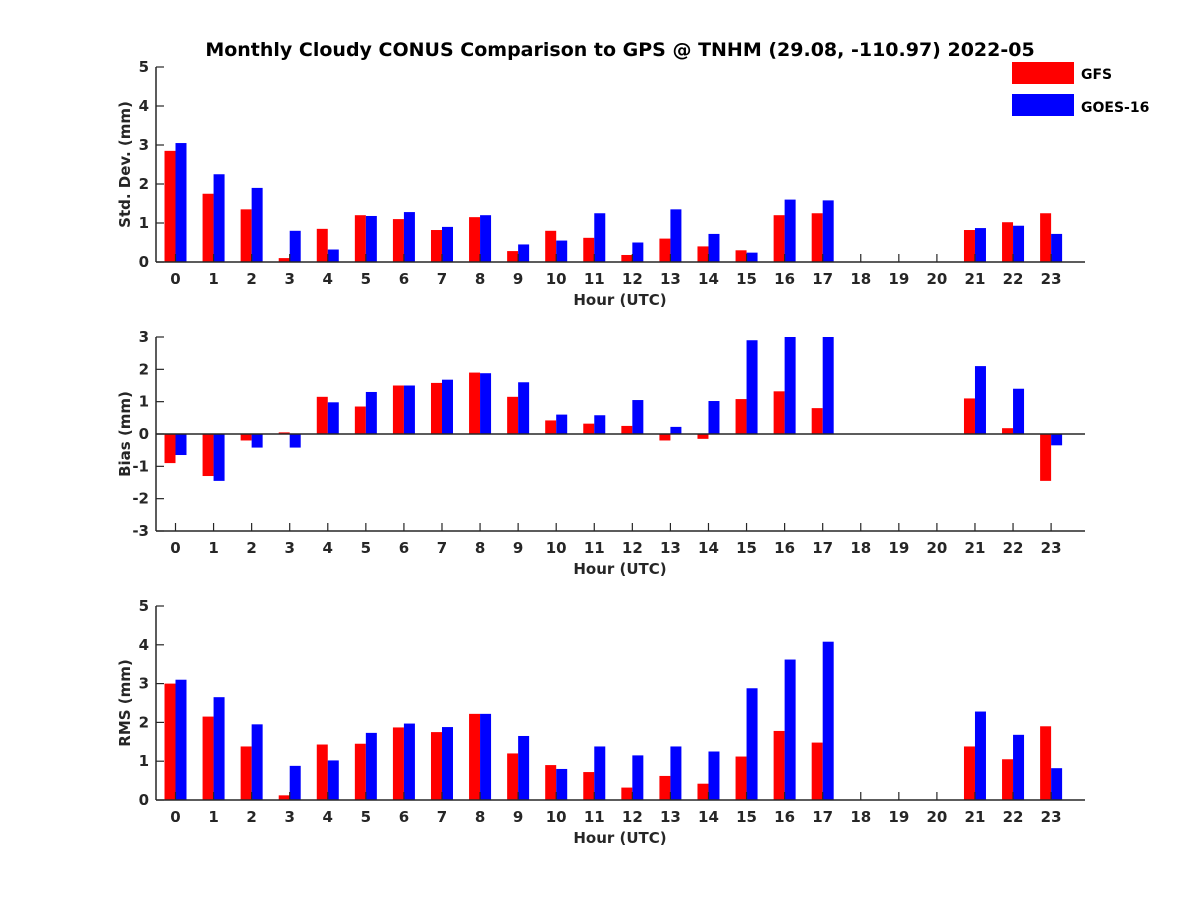 Image resolution: width=1200 pixels, height=900 pixels. Describe the element at coordinates (1043, 73) in the screenshot. I see `legend-swatch-gfs` at that location.